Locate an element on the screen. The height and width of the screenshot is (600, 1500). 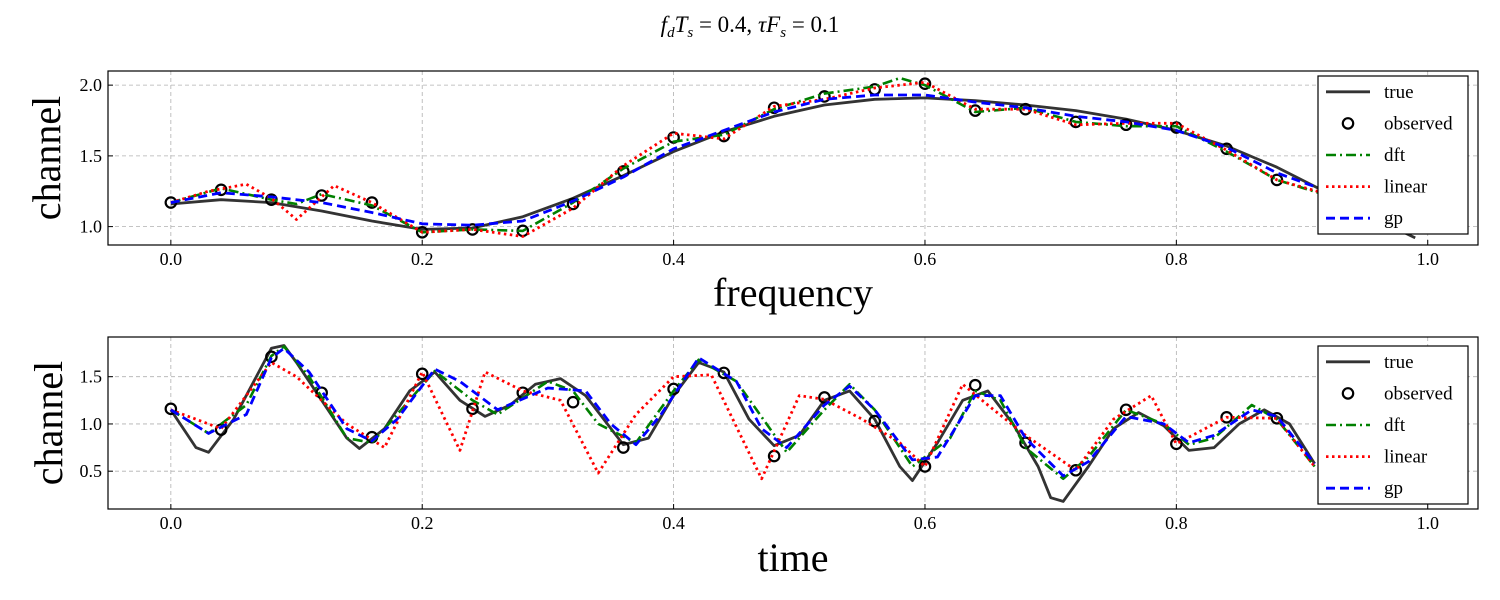
x-axis-label: time is located at coordinates (792, 557).